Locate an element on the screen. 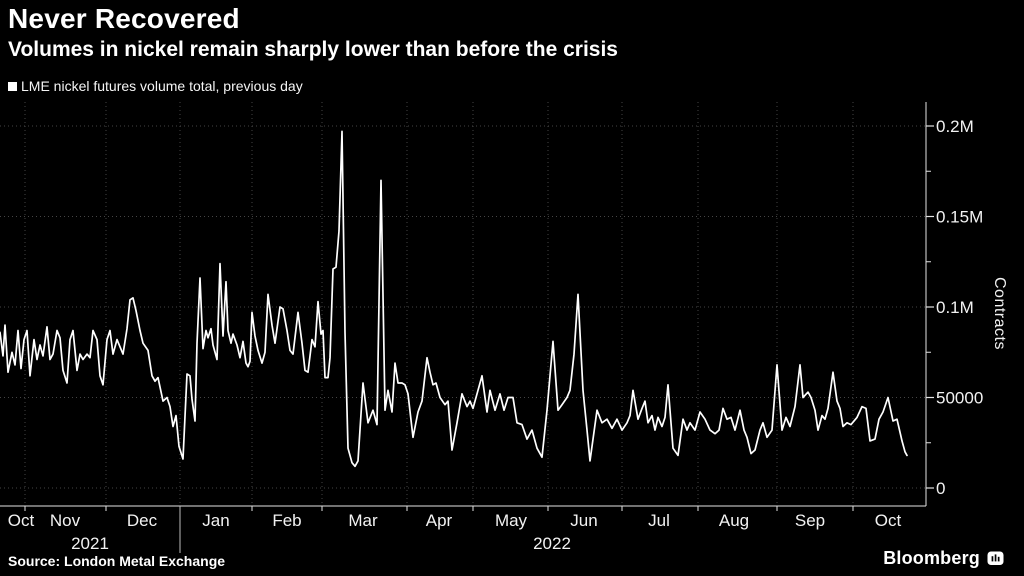  y-axis-label: 0.1M is located at coordinates (955, 307).